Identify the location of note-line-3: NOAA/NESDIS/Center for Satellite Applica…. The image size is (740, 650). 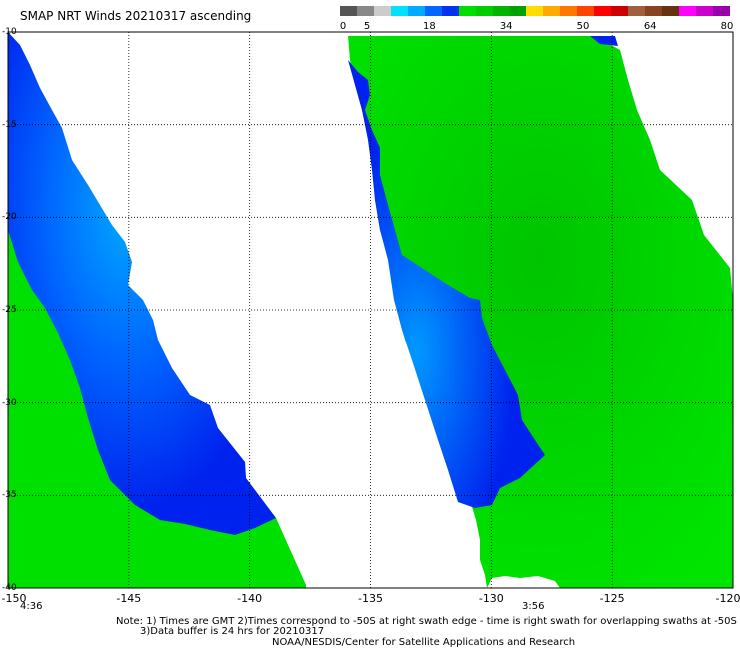
(424, 642).